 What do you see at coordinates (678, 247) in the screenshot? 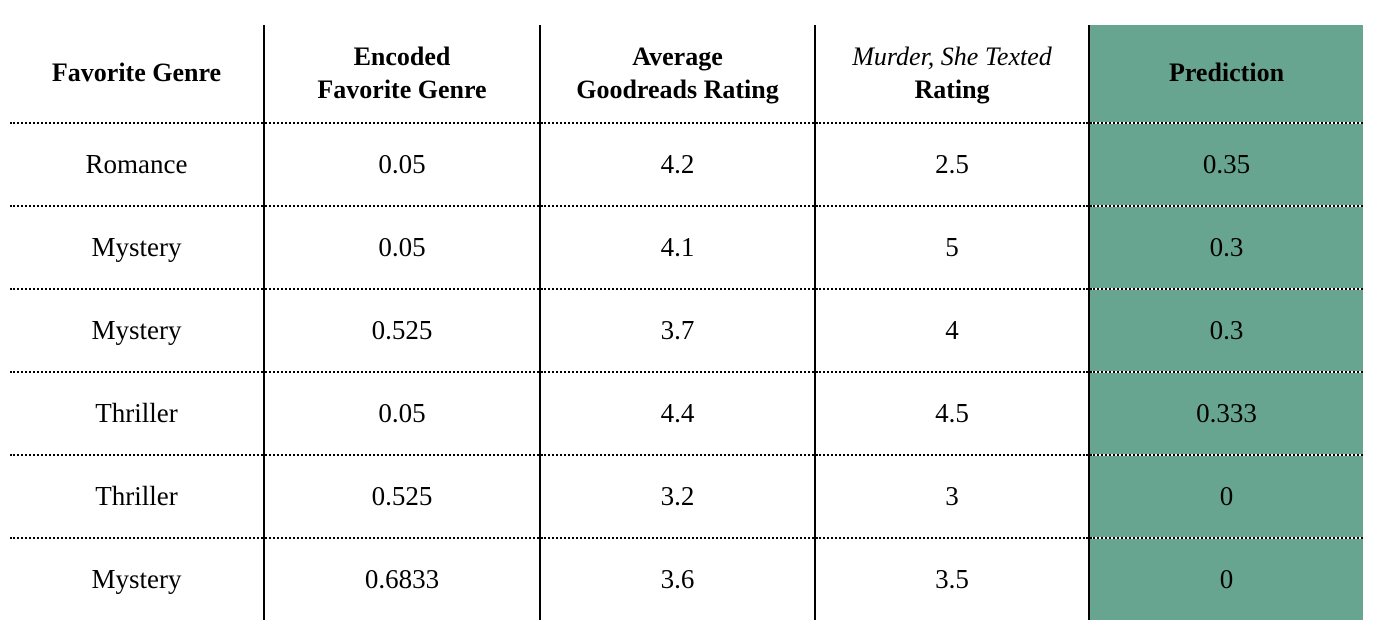
I see `cell-avg-goodreads-rating: 4.1` at bounding box center [678, 247].